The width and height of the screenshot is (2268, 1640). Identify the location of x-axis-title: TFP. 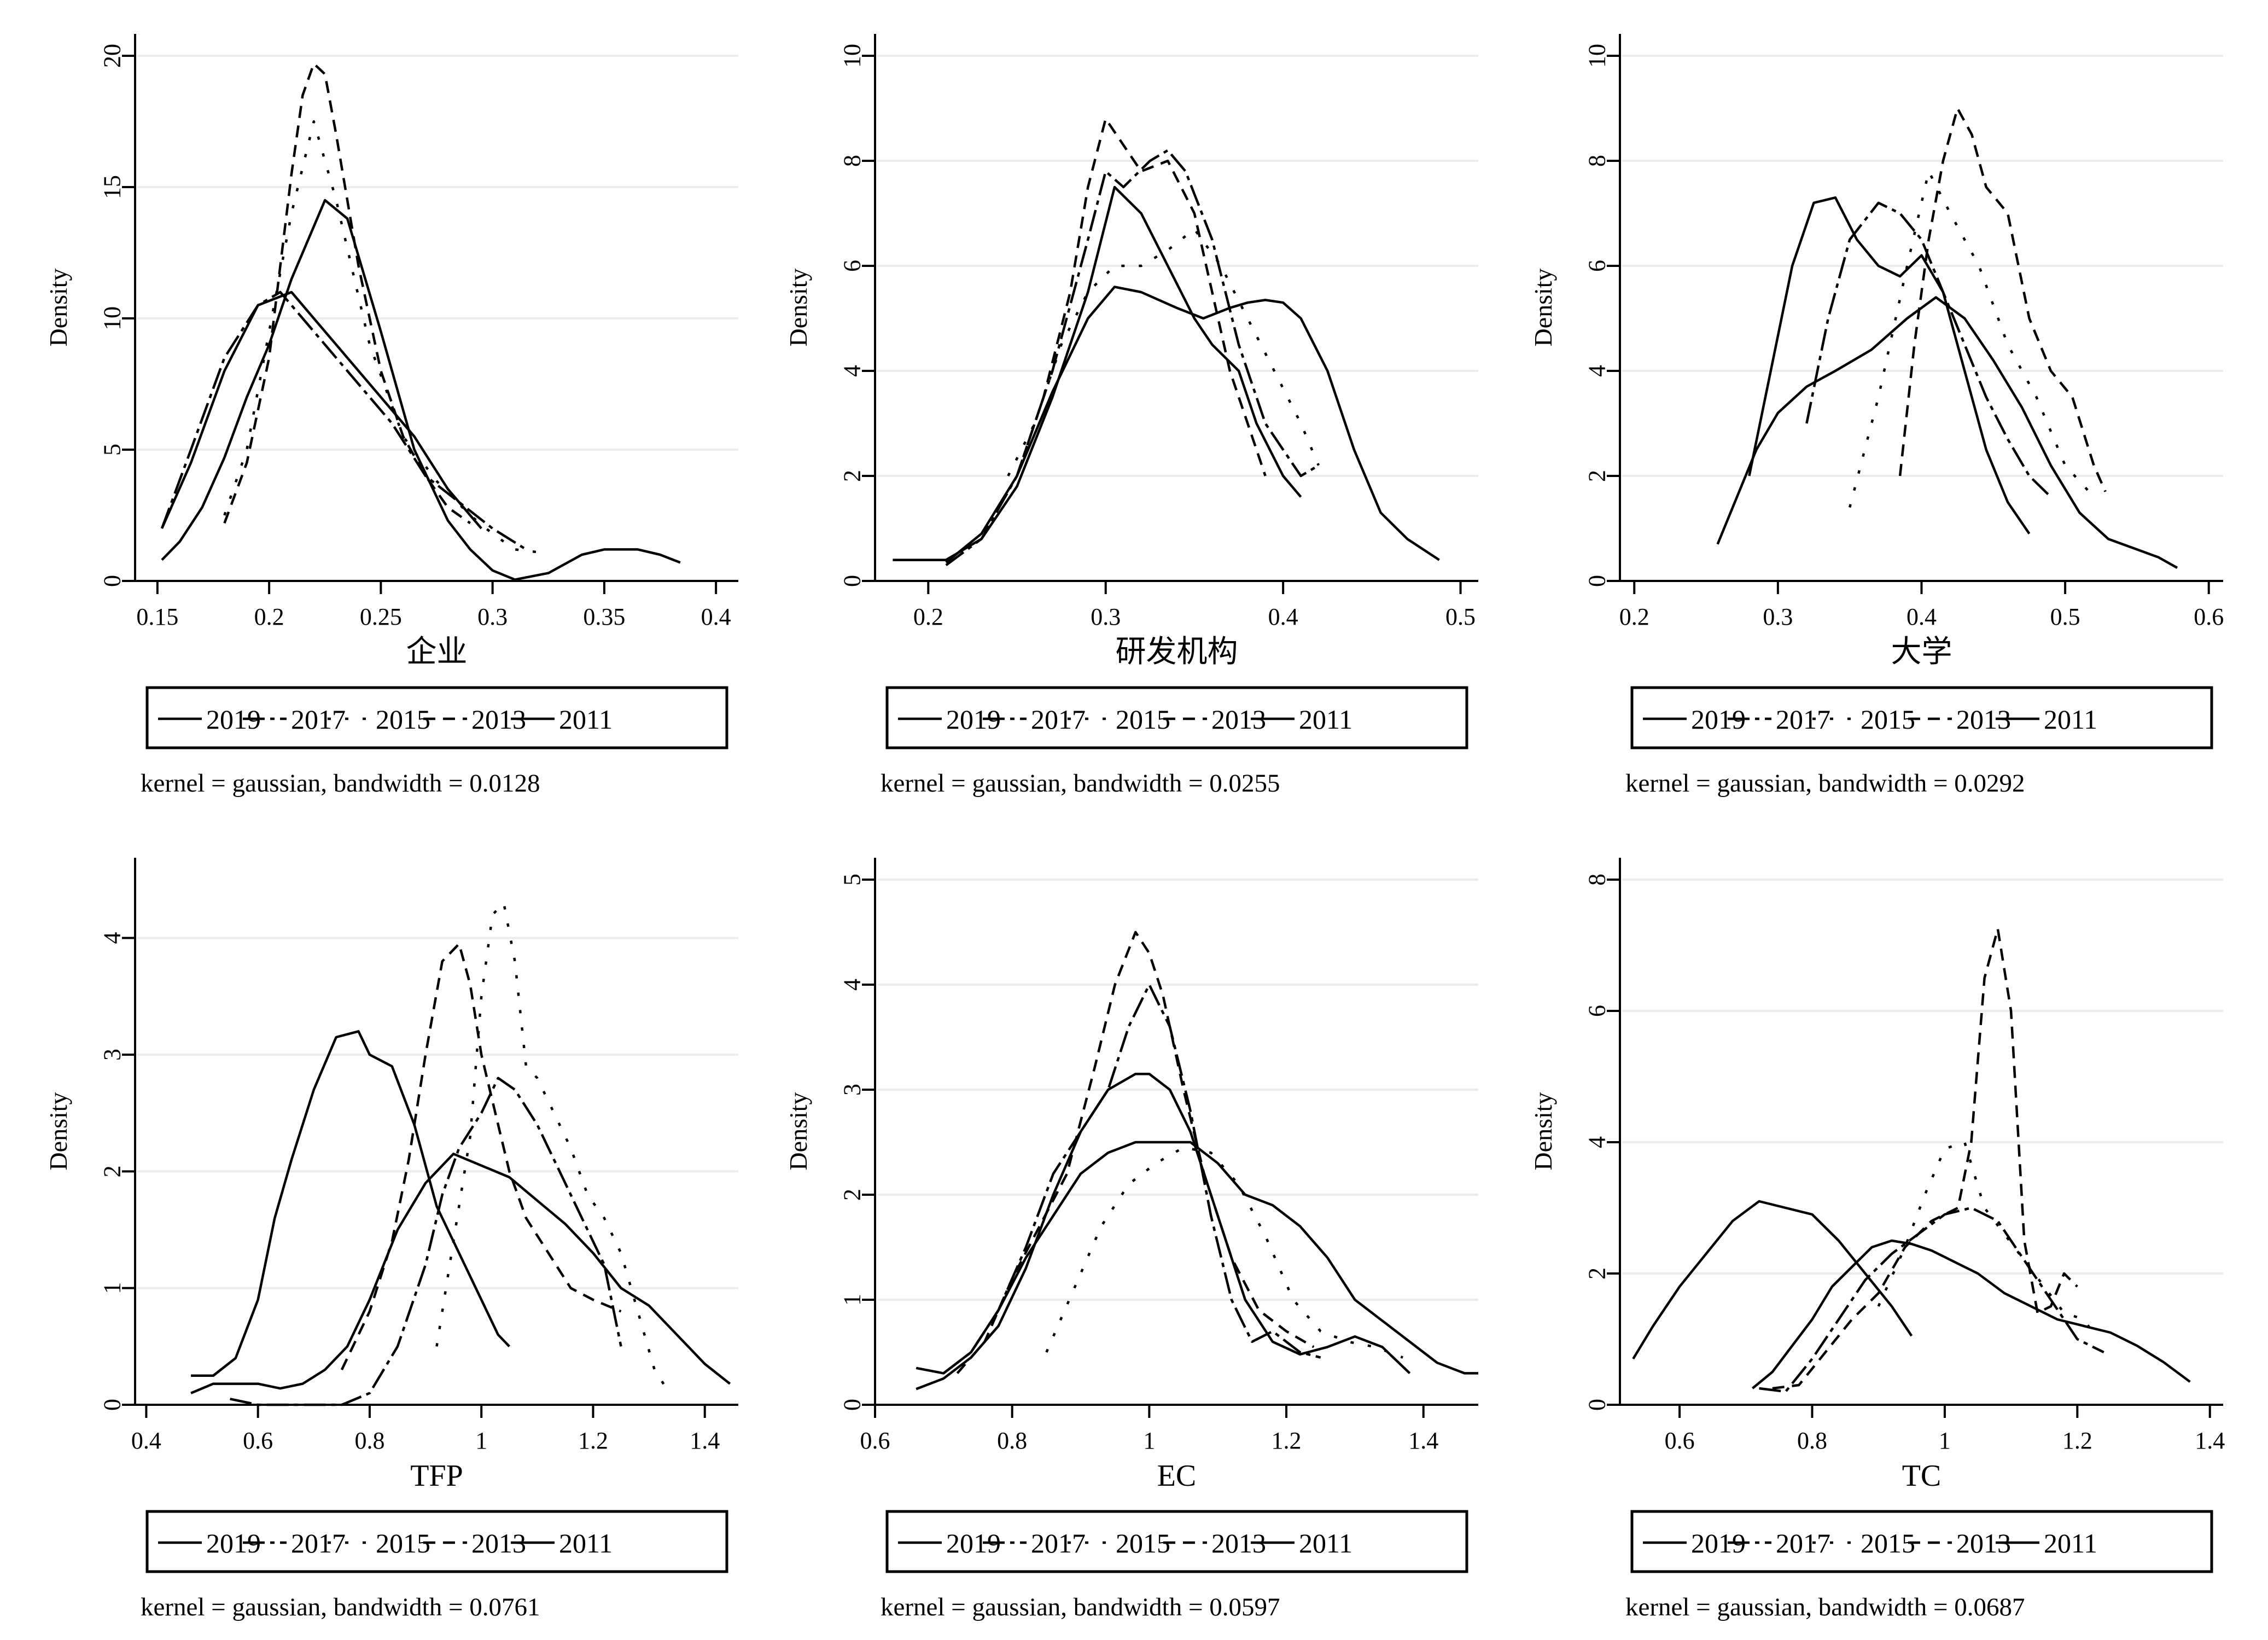
(436, 1476).